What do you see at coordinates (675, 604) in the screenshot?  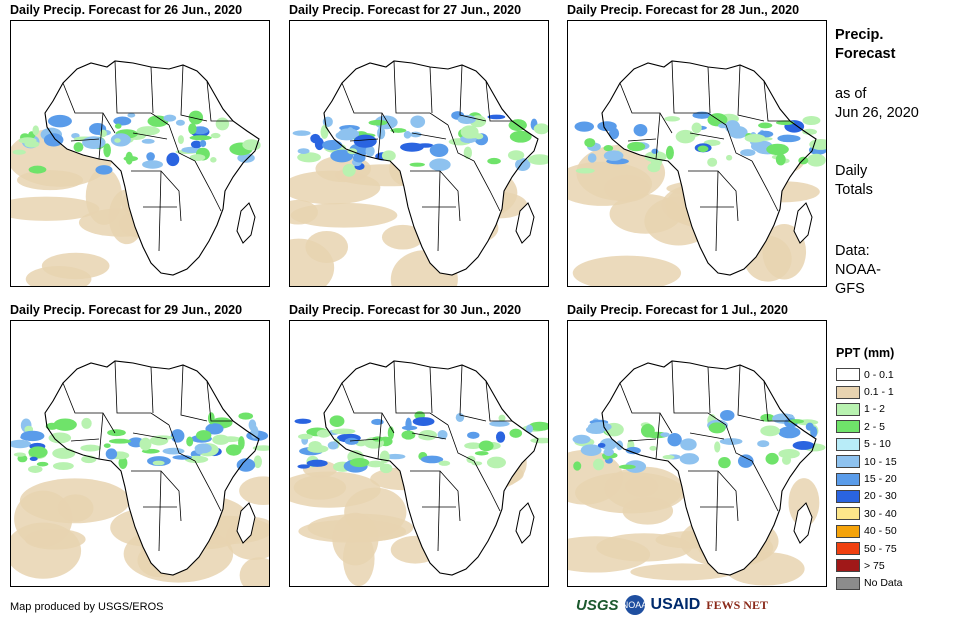 I see `usaid-logo: USAID` at bounding box center [675, 604].